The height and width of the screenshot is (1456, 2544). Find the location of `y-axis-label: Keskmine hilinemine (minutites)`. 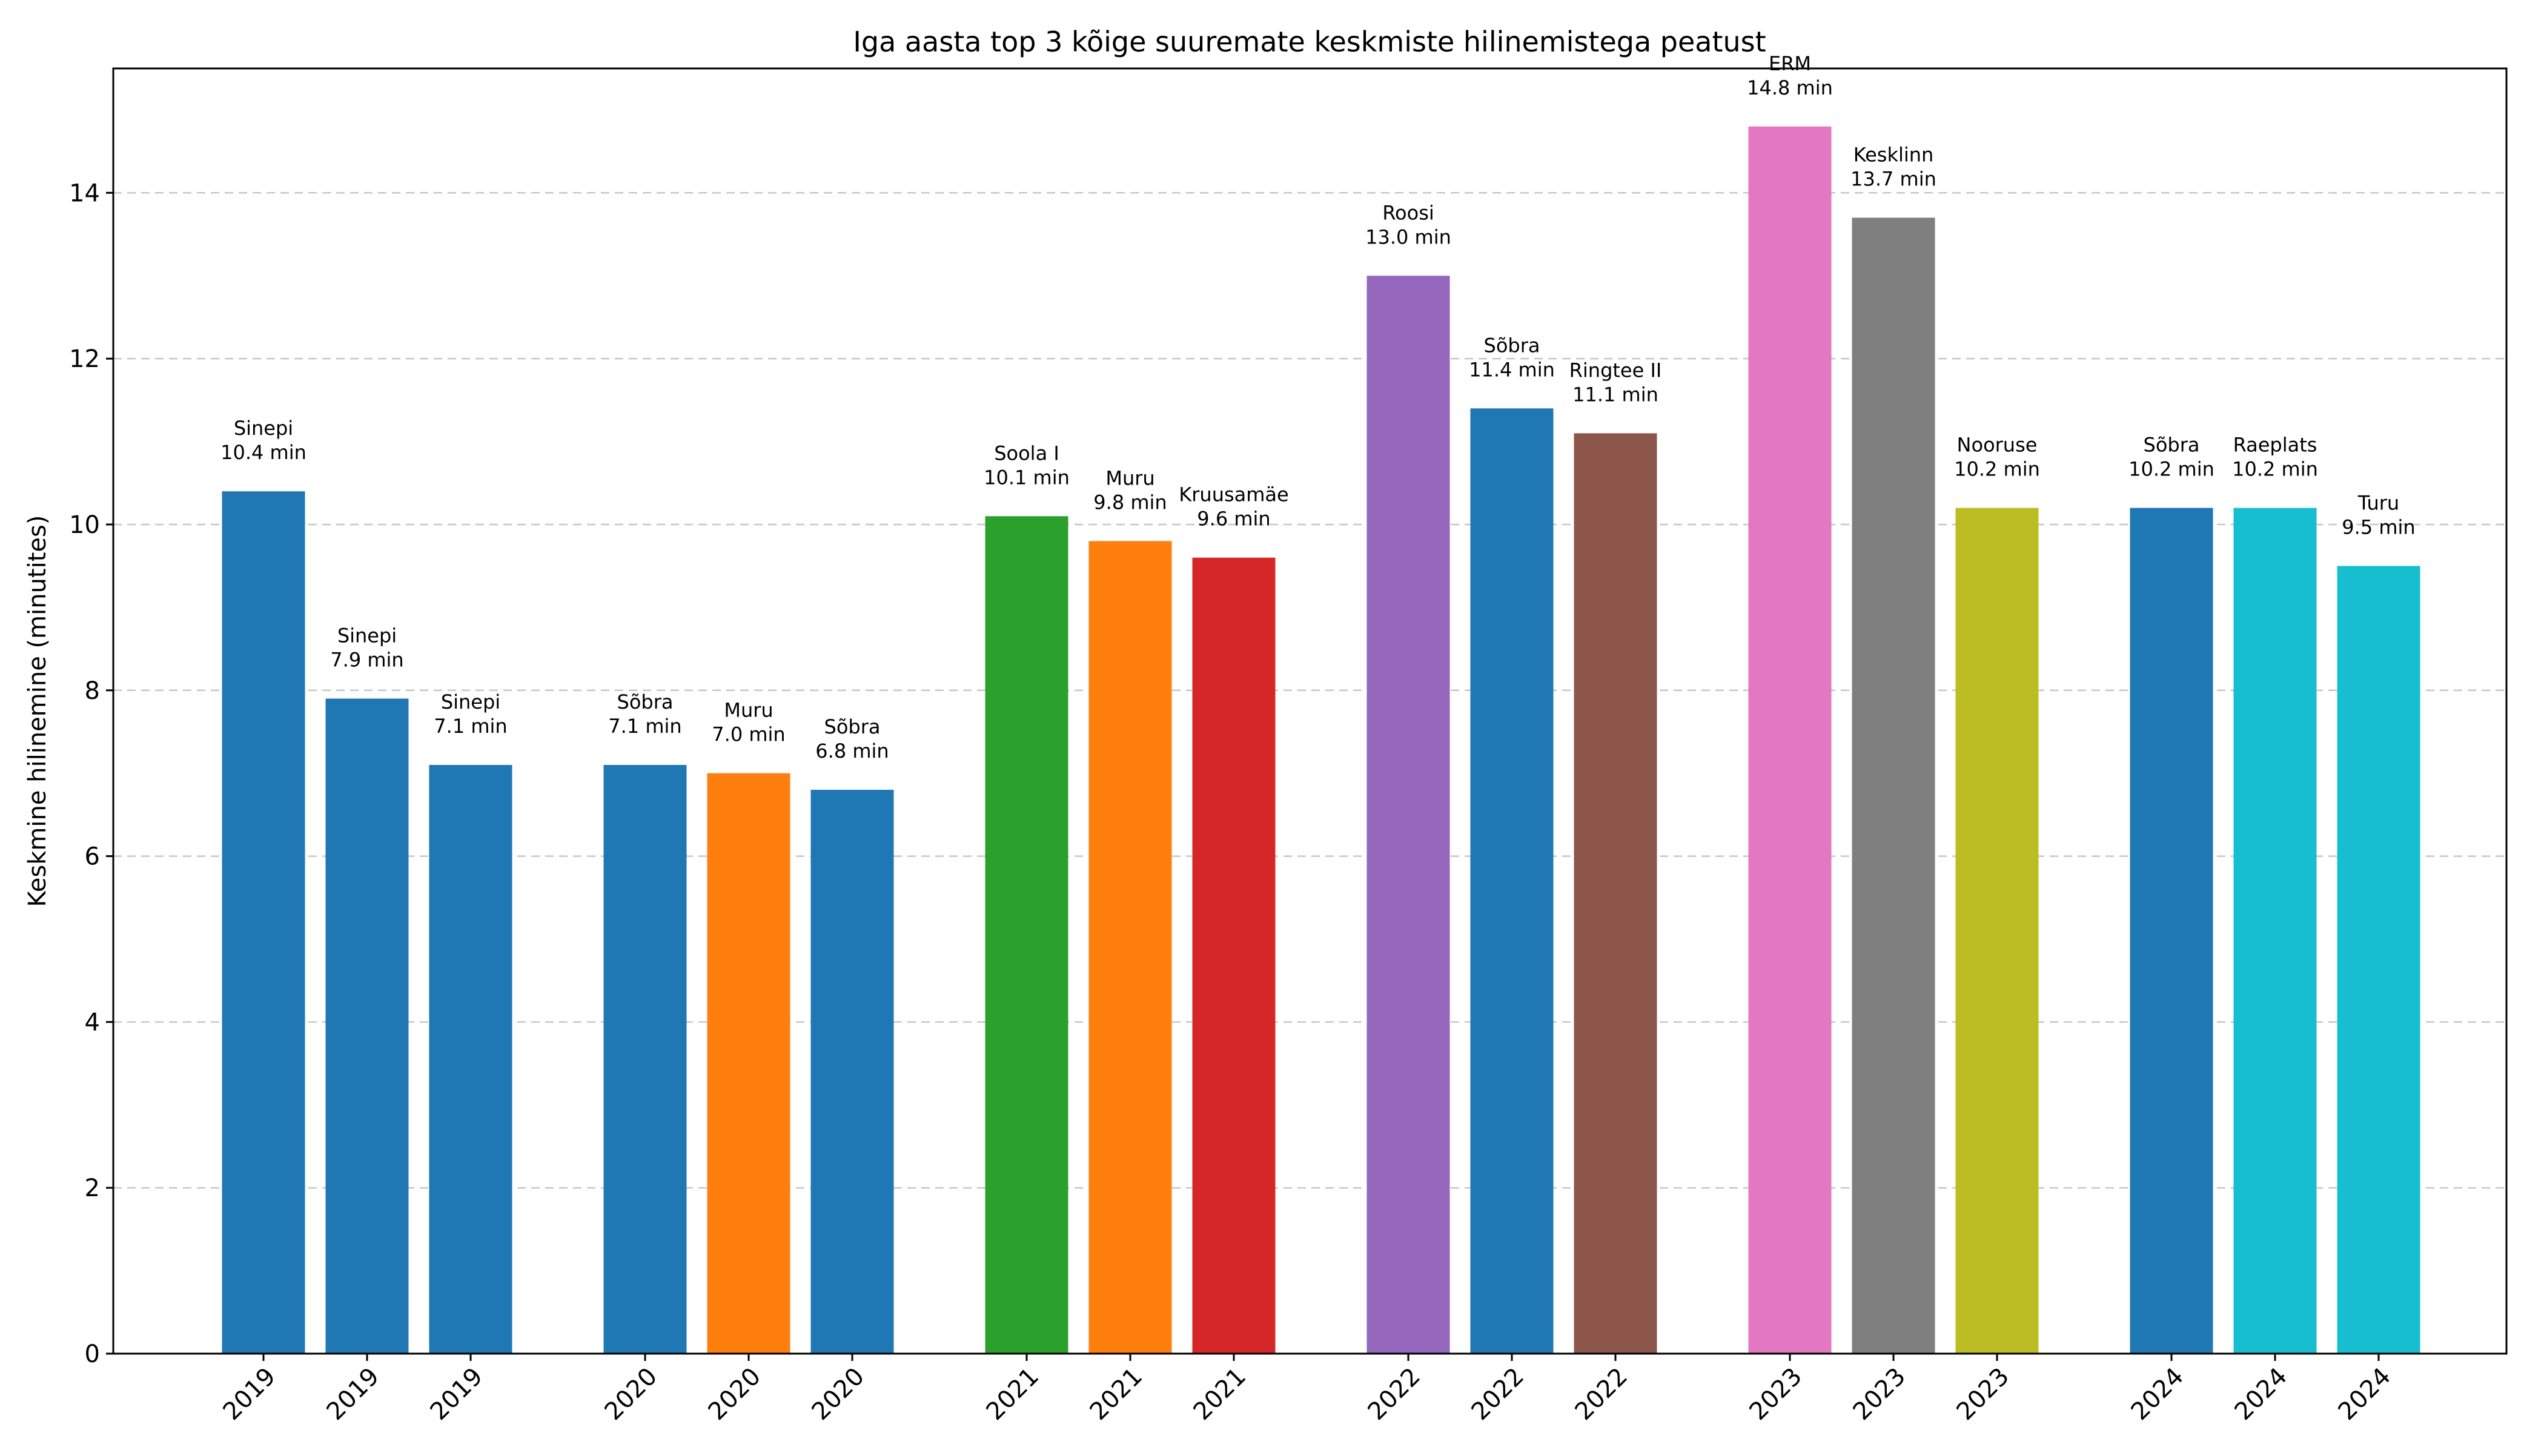

y-axis-label: Keskmine hilinemine (minutites) is located at coordinates (37, 711).